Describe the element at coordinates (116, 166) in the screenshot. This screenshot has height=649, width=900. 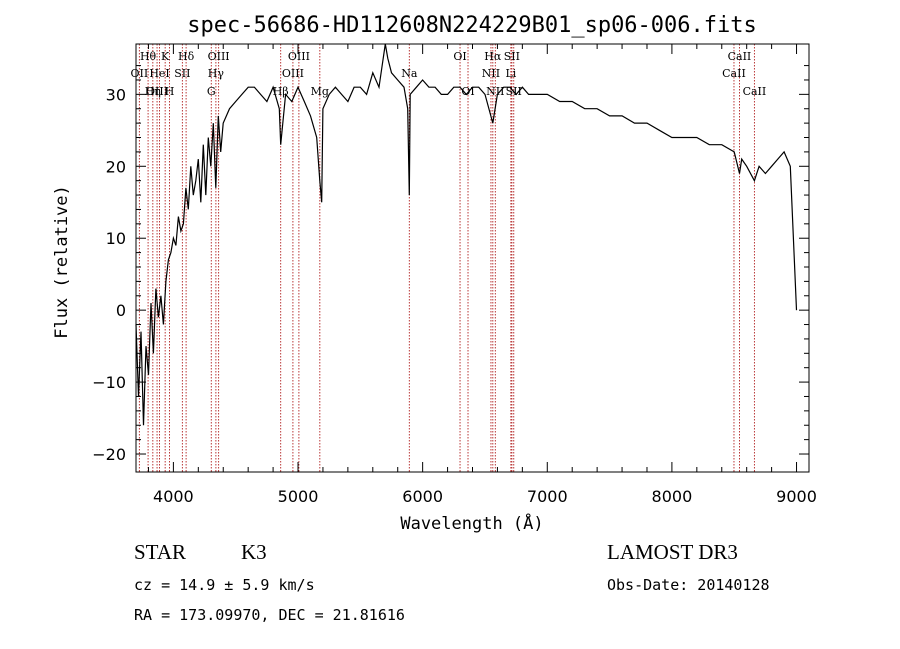
I see `y-tick-label: 20` at that location.